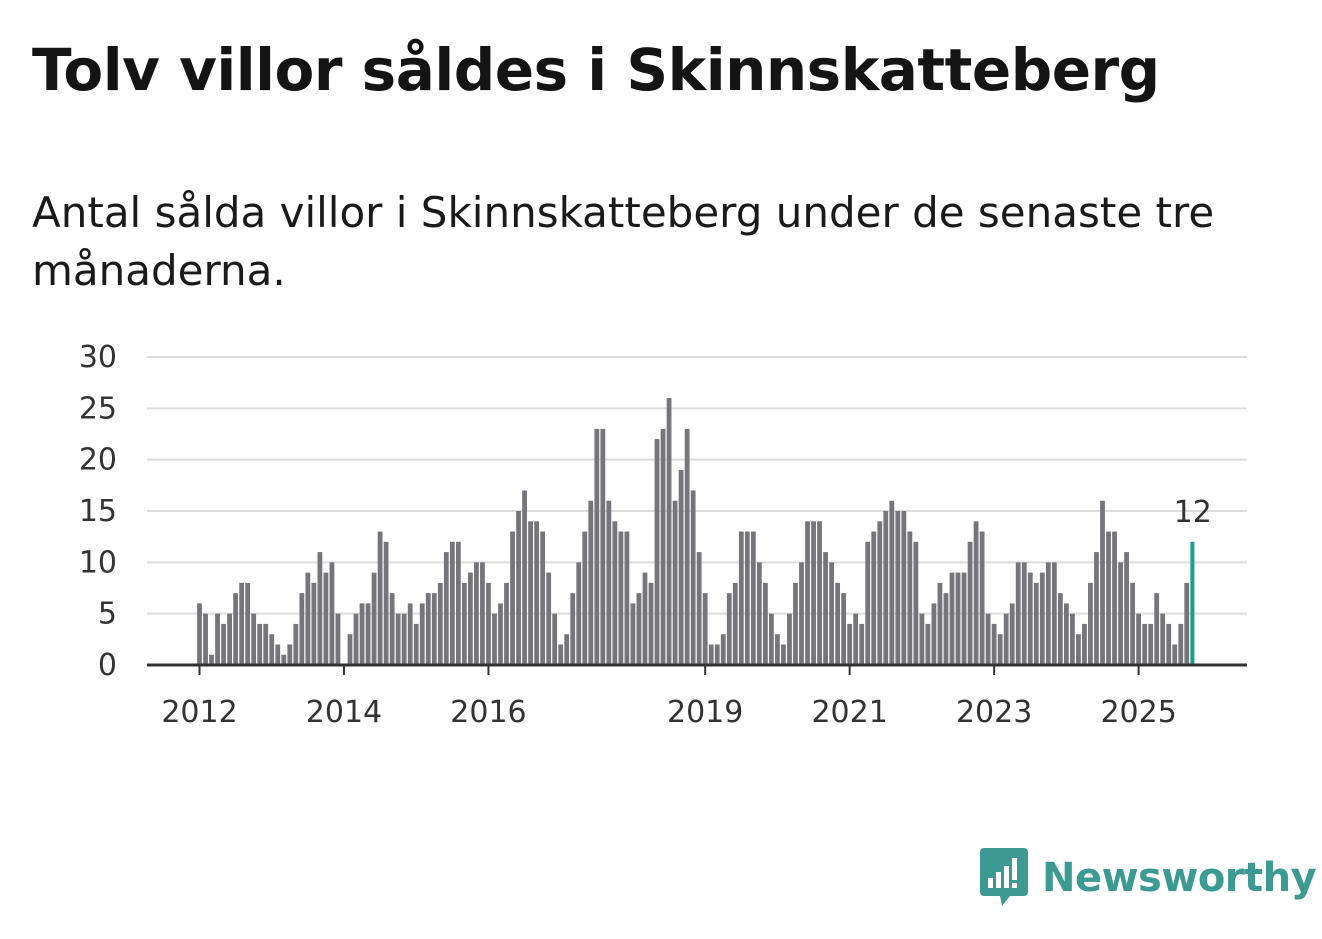  Describe the element at coordinates (994, 712) in the screenshot. I see `x-tick-label: 2023` at that location.